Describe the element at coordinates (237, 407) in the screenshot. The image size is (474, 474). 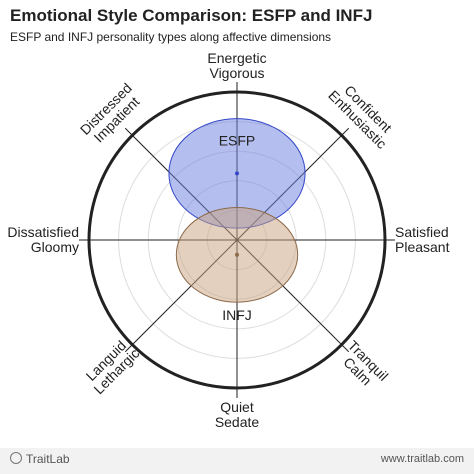
I see `svg-text: Quiet` at that location.